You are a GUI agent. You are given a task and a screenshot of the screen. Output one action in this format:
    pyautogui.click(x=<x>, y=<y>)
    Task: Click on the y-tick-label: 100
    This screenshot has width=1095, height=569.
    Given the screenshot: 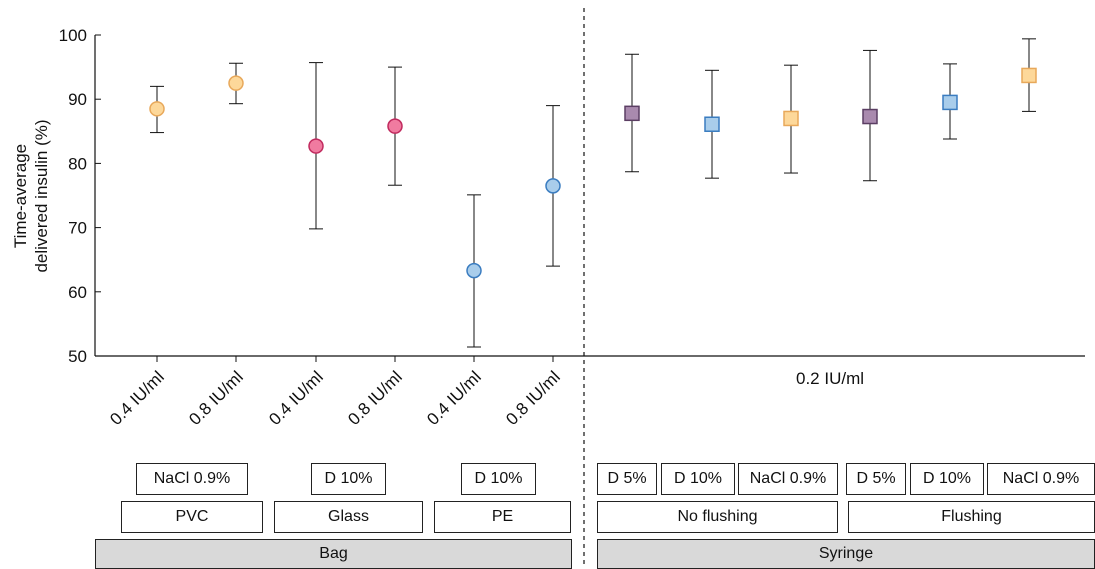 What is the action you would take?
    pyautogui.click(x=73, y=35)
    